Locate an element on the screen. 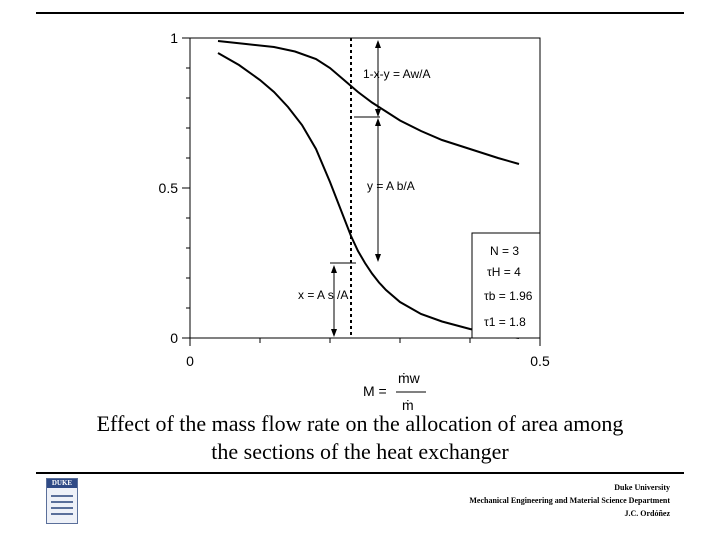  bottom-rule is located at coordinates (360, 473).